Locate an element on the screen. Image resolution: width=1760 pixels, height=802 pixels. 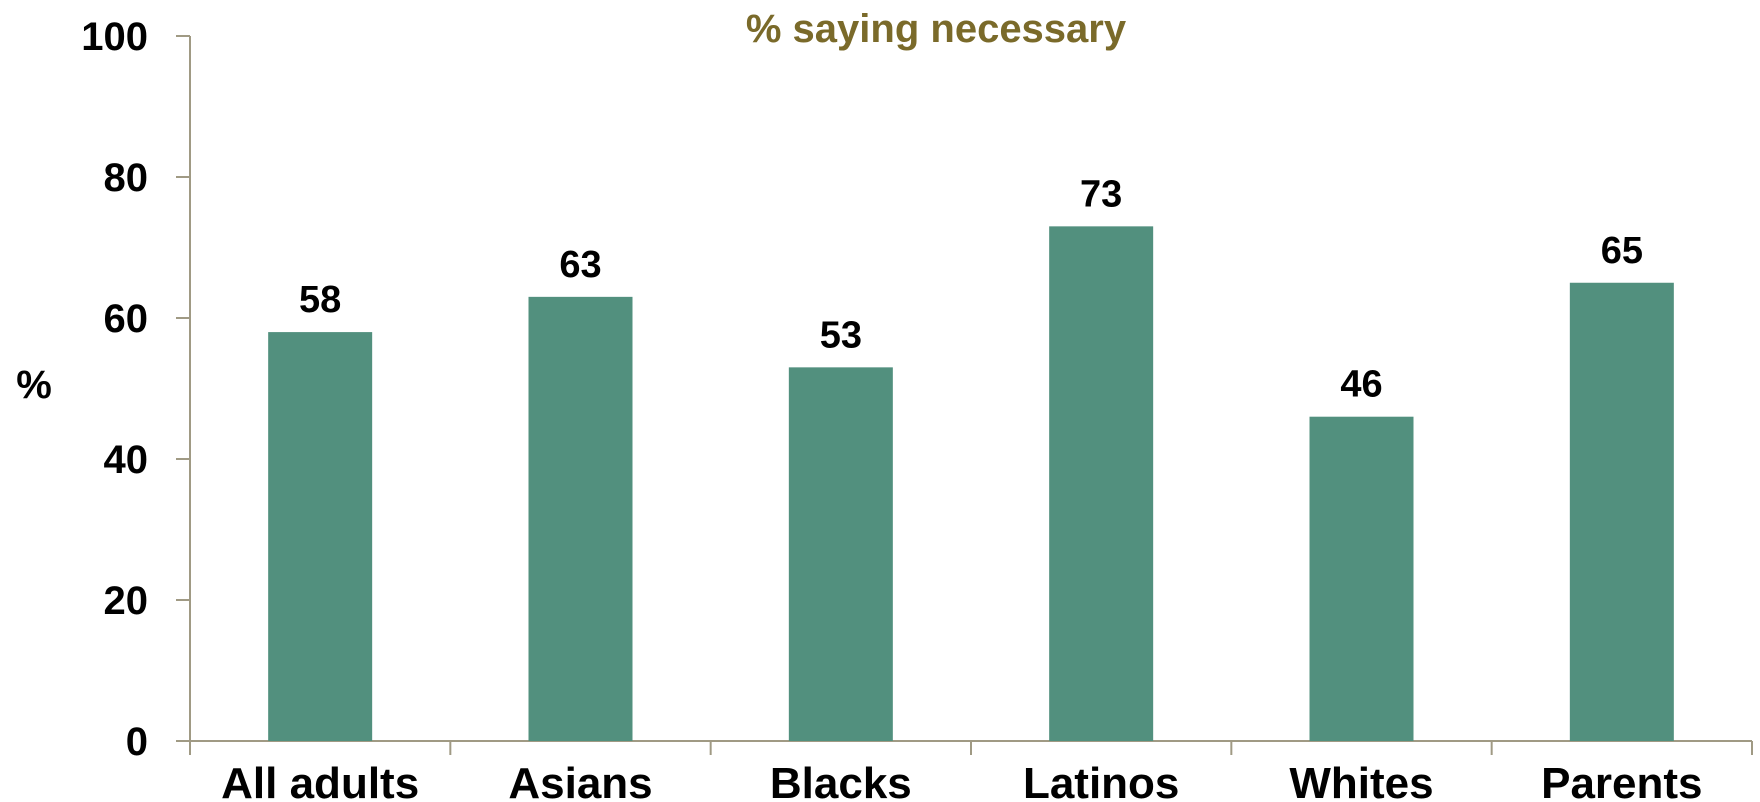
y-tick-label: 40 is located at coordinates (126, 460).